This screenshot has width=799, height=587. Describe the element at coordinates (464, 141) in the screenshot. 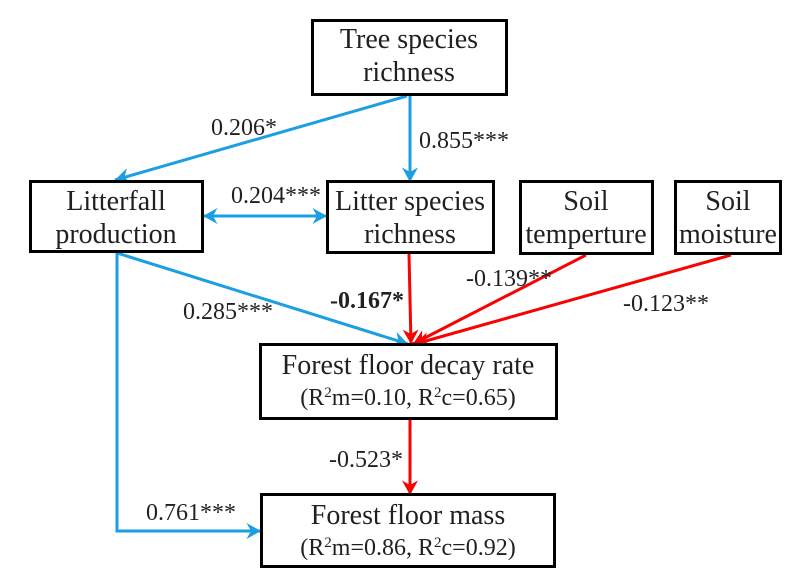

I see `svg-text: 0.855***` at that location.